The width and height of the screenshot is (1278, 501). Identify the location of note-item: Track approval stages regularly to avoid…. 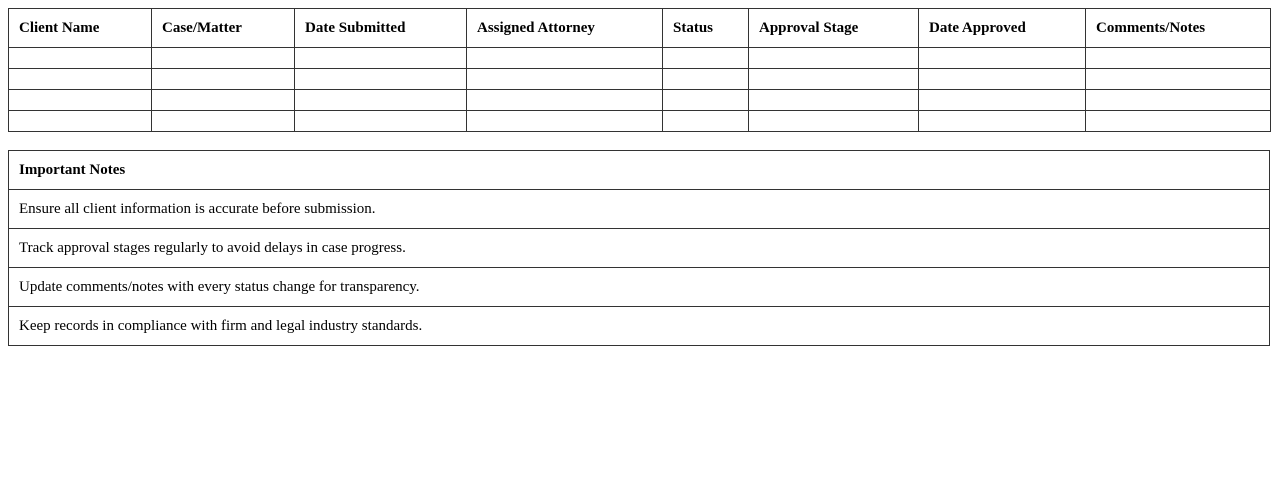
(639, 248).